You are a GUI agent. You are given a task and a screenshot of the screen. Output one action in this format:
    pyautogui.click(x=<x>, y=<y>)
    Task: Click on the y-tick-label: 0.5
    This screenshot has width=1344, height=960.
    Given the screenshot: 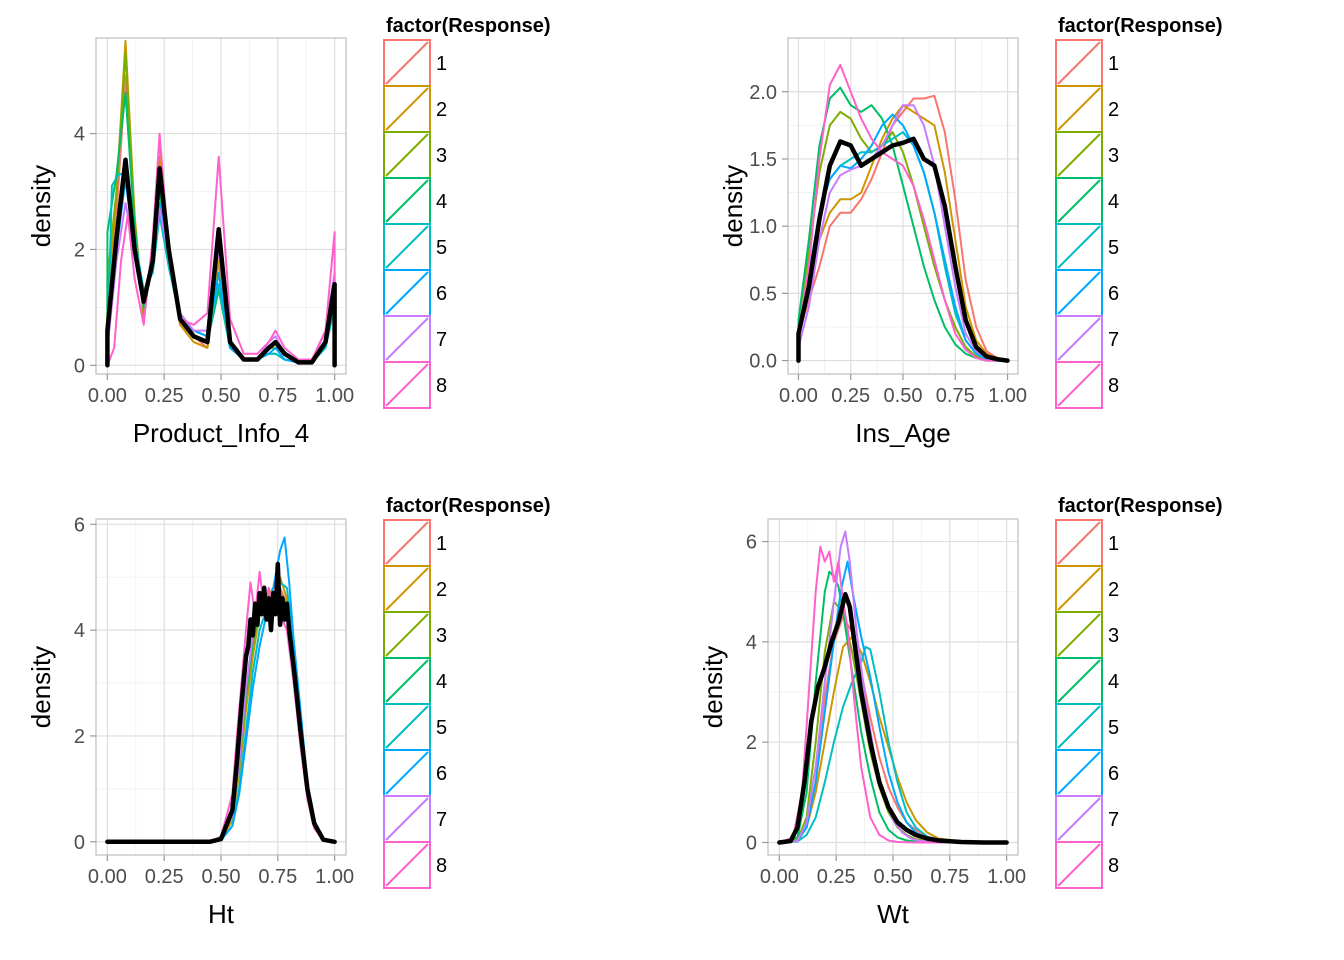 What is the action you would take?
    pyautogui.click(x=763, y=294)
    